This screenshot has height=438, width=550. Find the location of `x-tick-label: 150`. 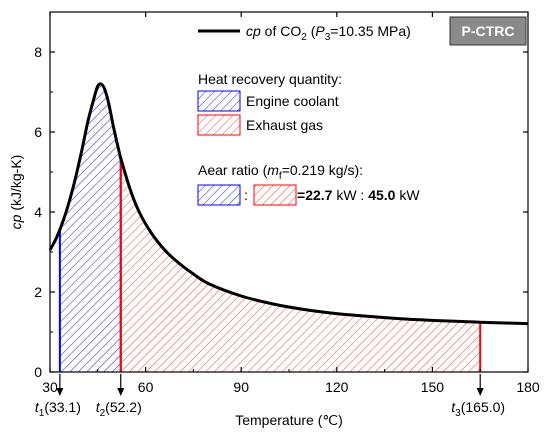

x-tick-label: 150 is located at coordinates (433, 387).